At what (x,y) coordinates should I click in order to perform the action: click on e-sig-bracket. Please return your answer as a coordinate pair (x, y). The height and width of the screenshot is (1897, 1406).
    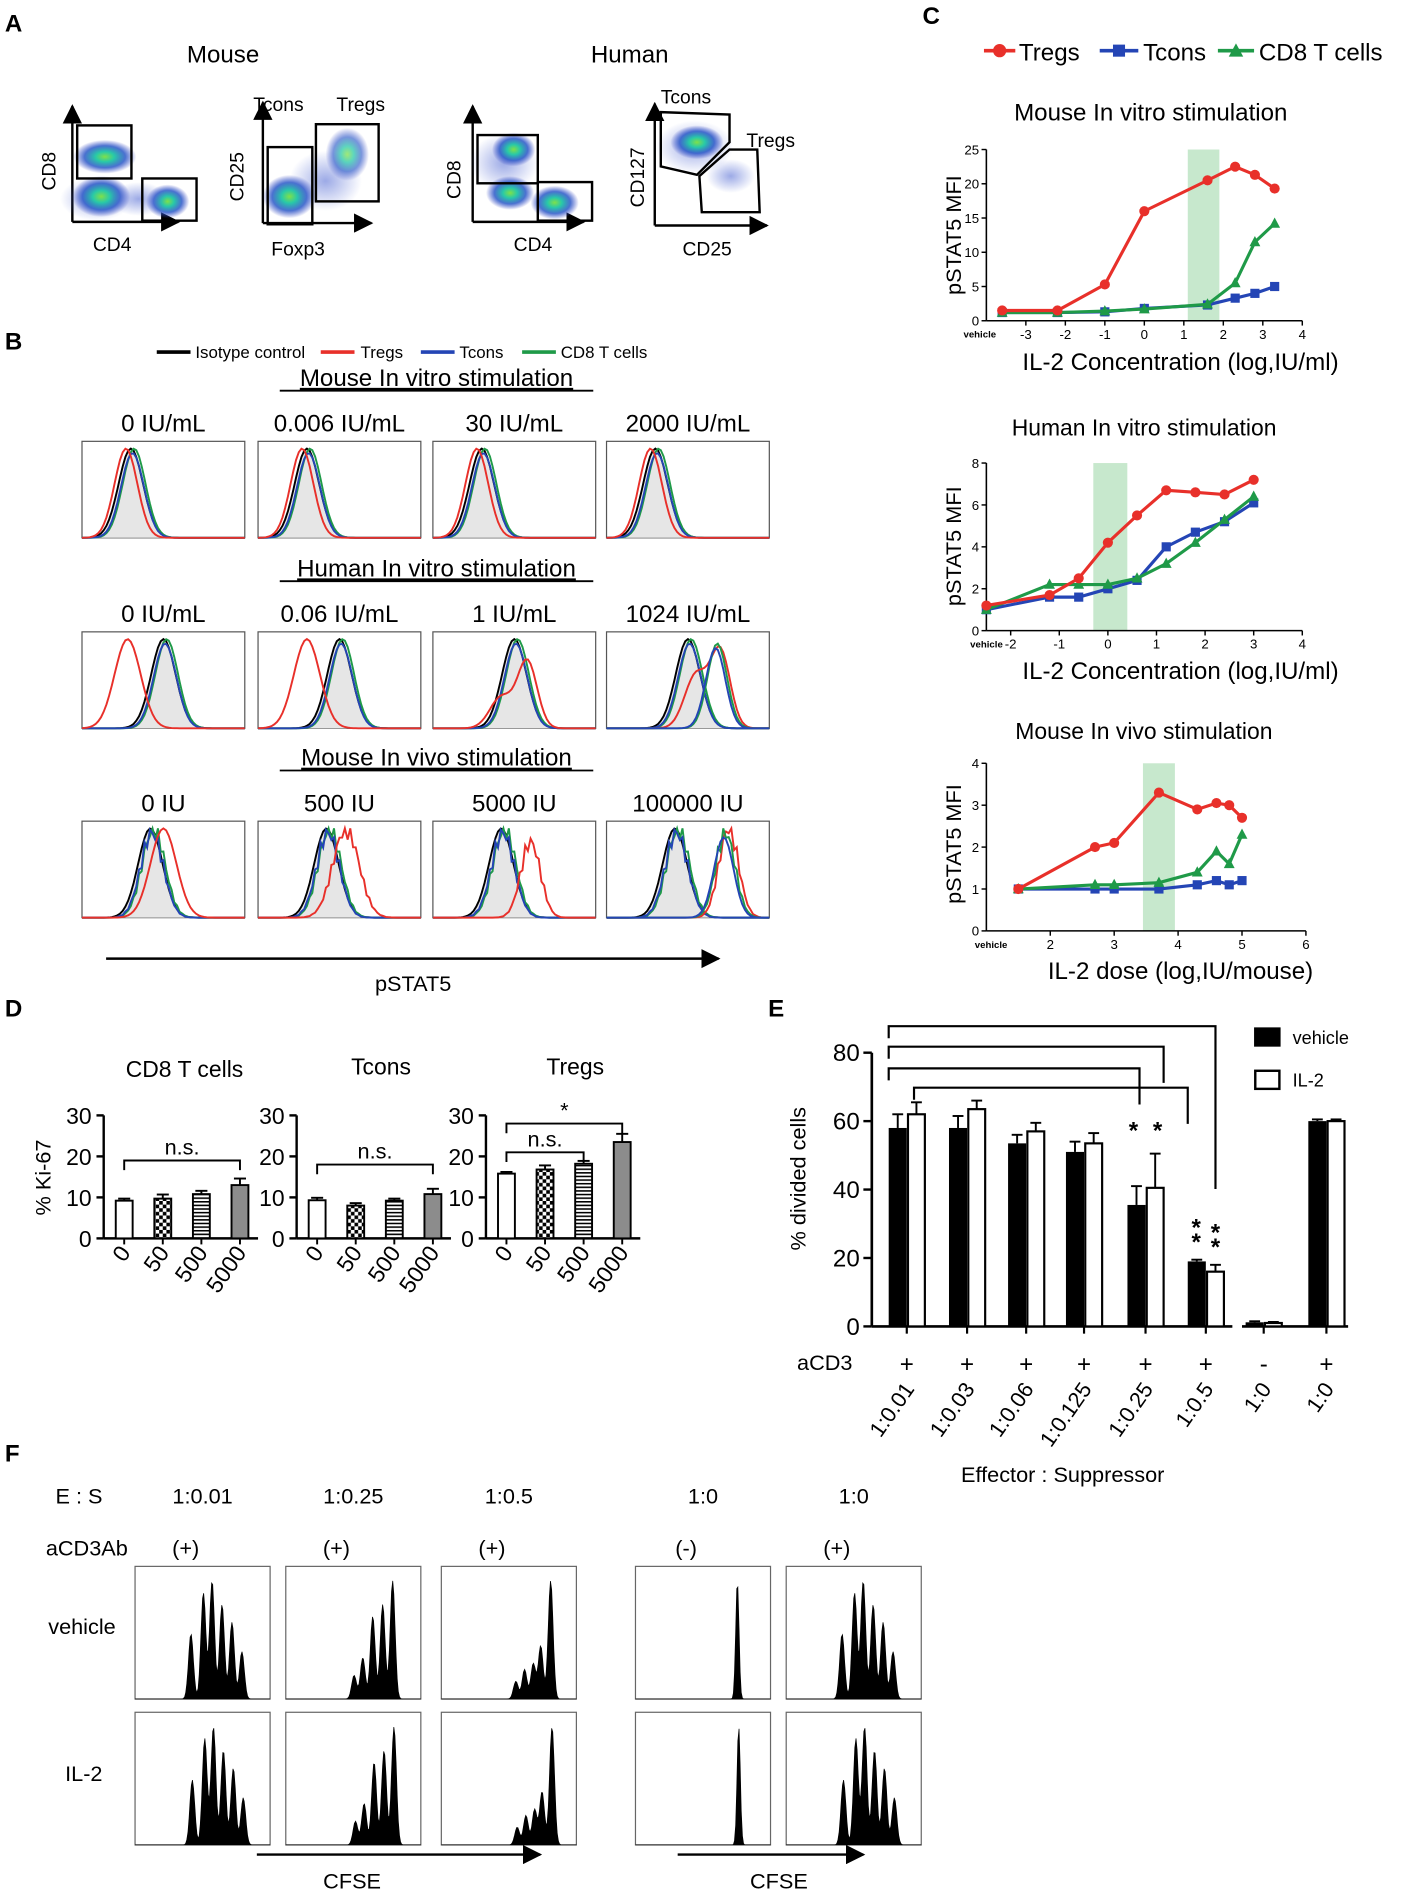
    Looking at the image, I should click on (1014, 1086).